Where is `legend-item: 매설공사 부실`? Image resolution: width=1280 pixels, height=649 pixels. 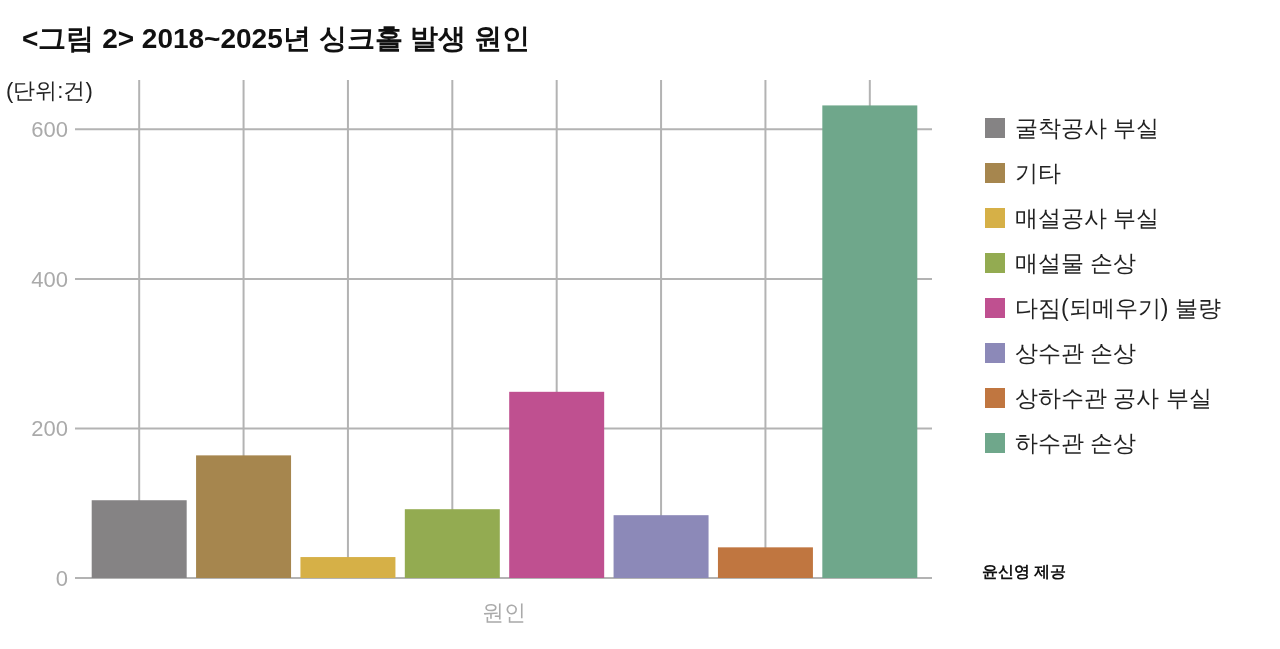 legend-item: 매설공사 부실 is located at coordinates (1072, 218).